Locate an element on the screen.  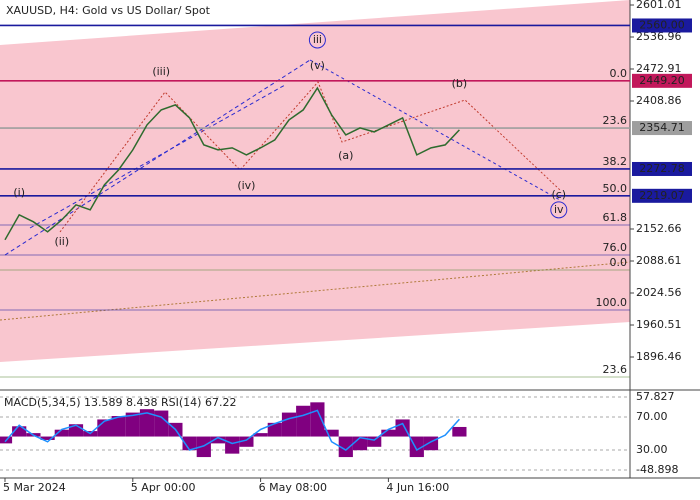
y-tick-label: 2601.01 is located at coordinates (659, 5).